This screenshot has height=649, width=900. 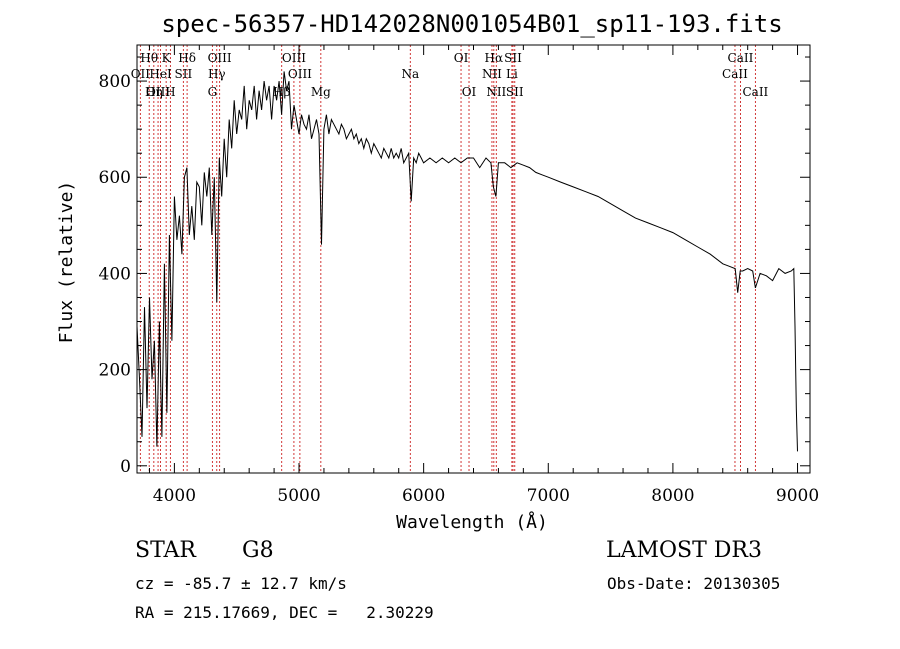 What do you see at coordinates (241, 583) in the screenshot?
I see `radial-velocity: cz = -85.7 ± 12.7 km/s` at bounding box center [241, 583].